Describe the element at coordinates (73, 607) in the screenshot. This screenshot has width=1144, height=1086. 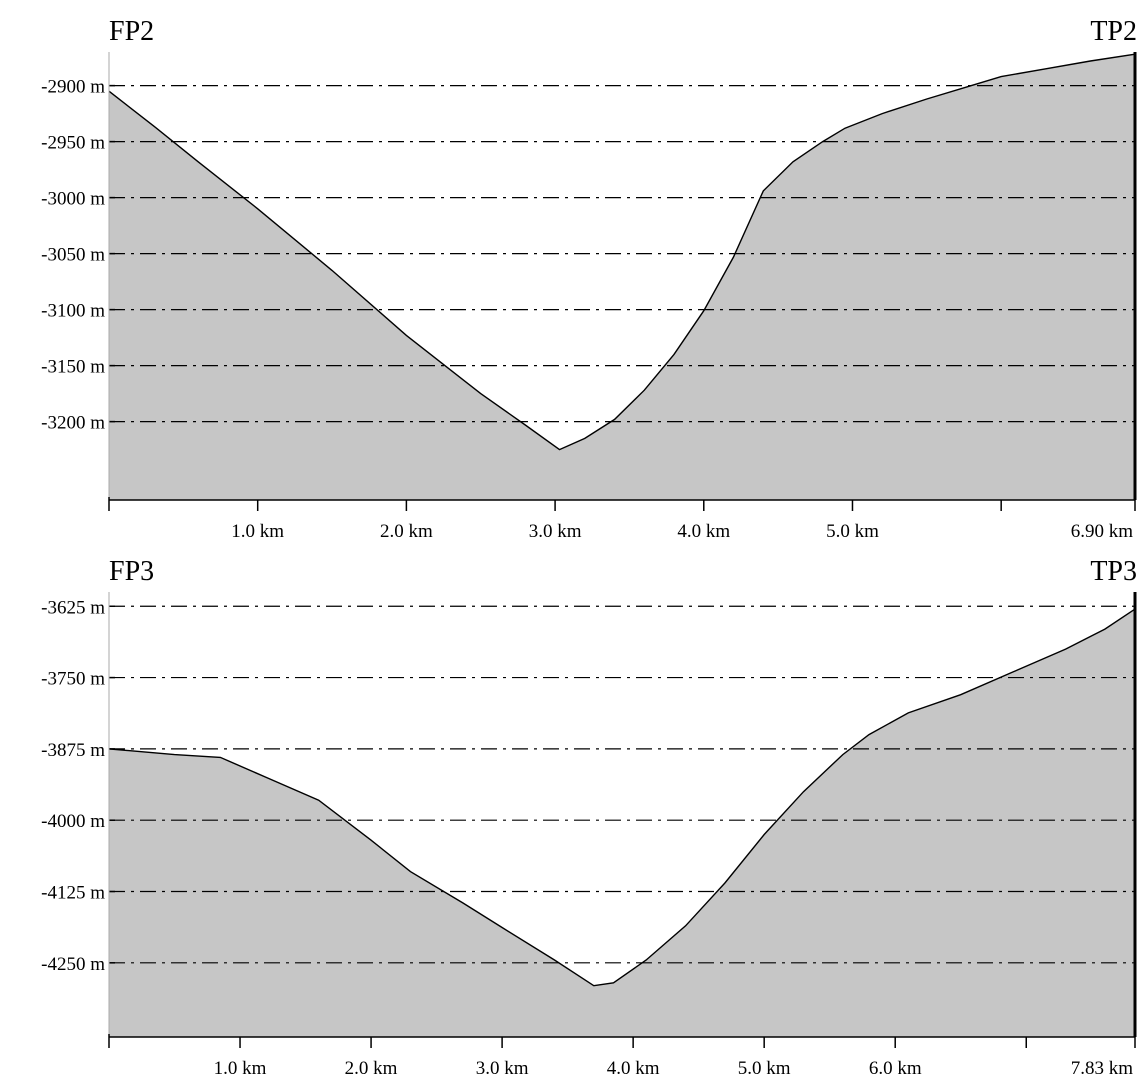
I see `y-tick-label: -3625 m` at that location.